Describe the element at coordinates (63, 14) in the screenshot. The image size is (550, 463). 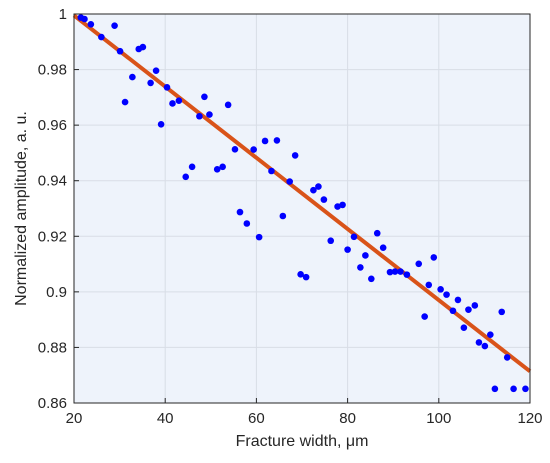
I see `y-tick-label: 1` at that location.